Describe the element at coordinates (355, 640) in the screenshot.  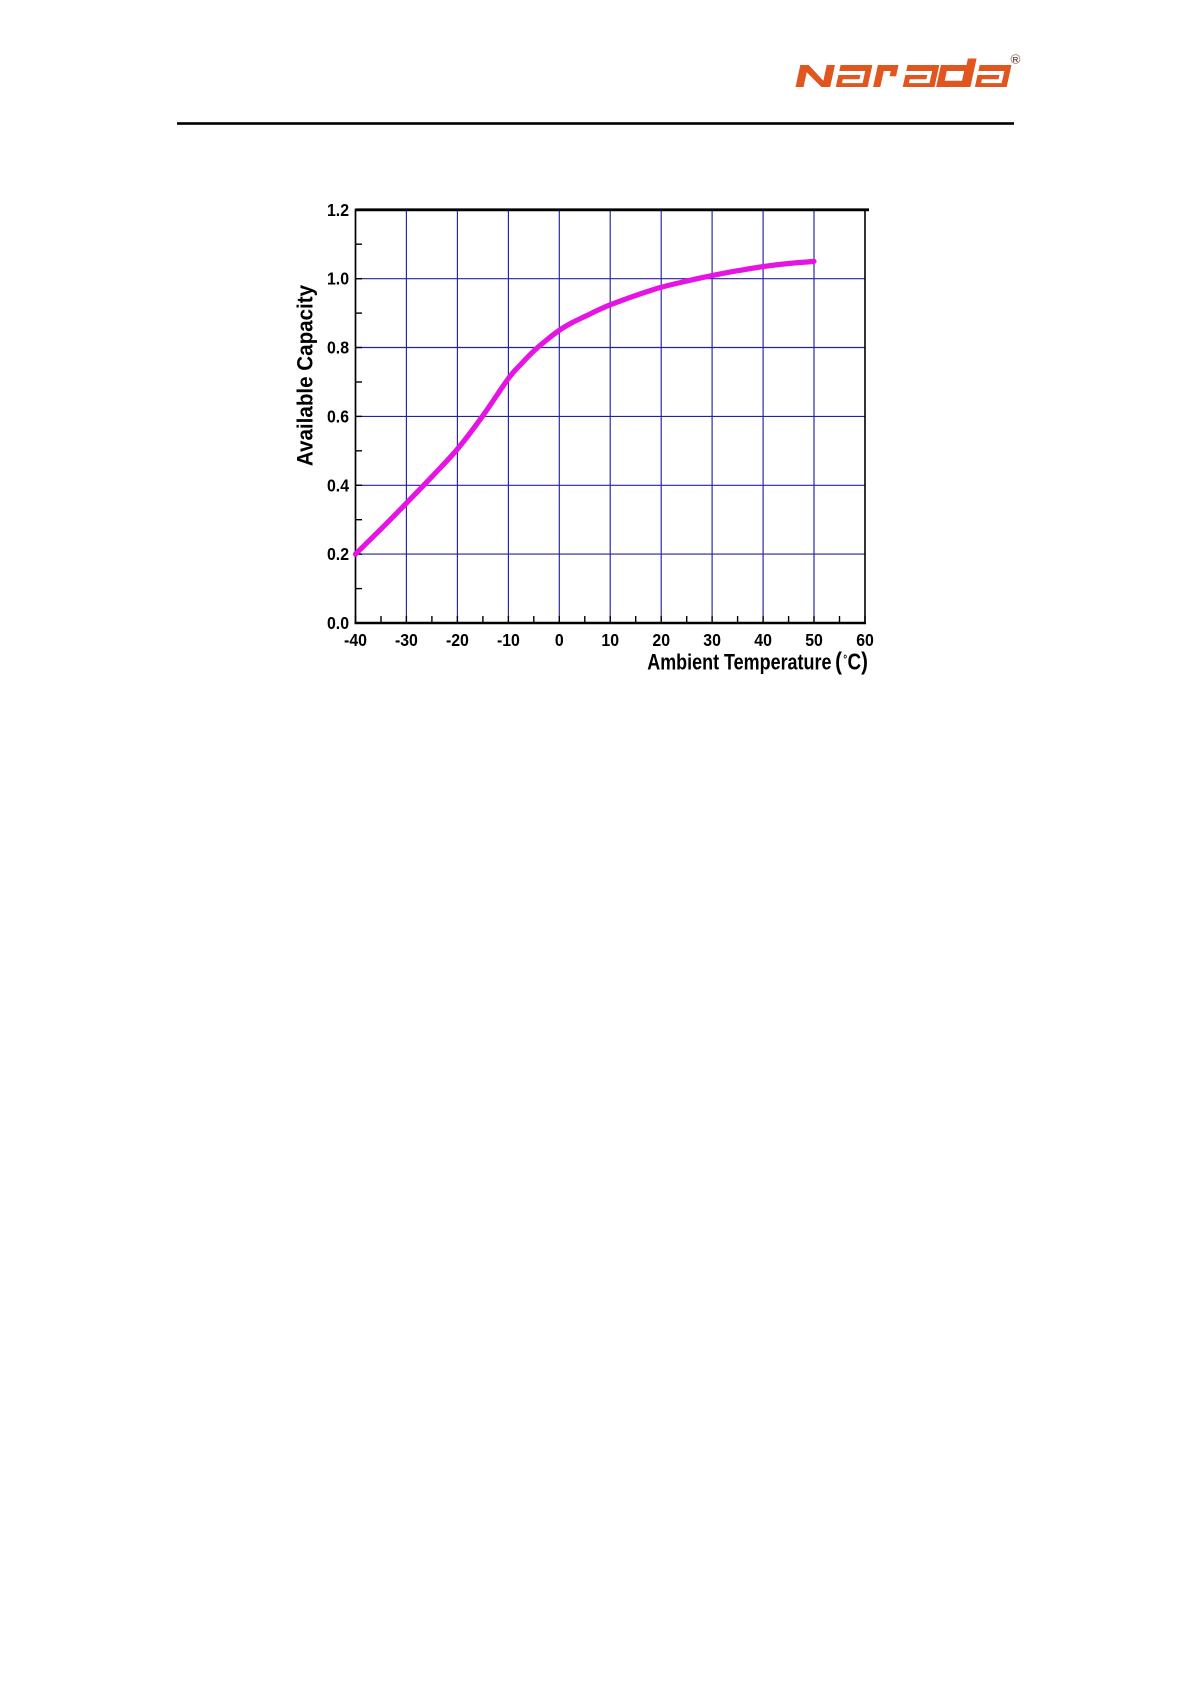
I see `svg-text: -40` at that location.